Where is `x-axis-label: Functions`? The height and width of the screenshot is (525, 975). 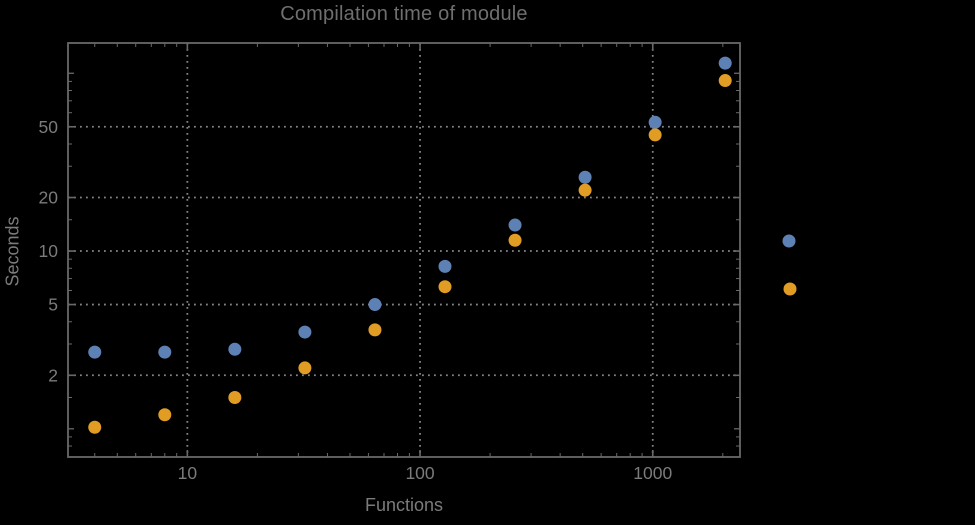 x-axis-label: Functions is located at coordinates (404, 505).